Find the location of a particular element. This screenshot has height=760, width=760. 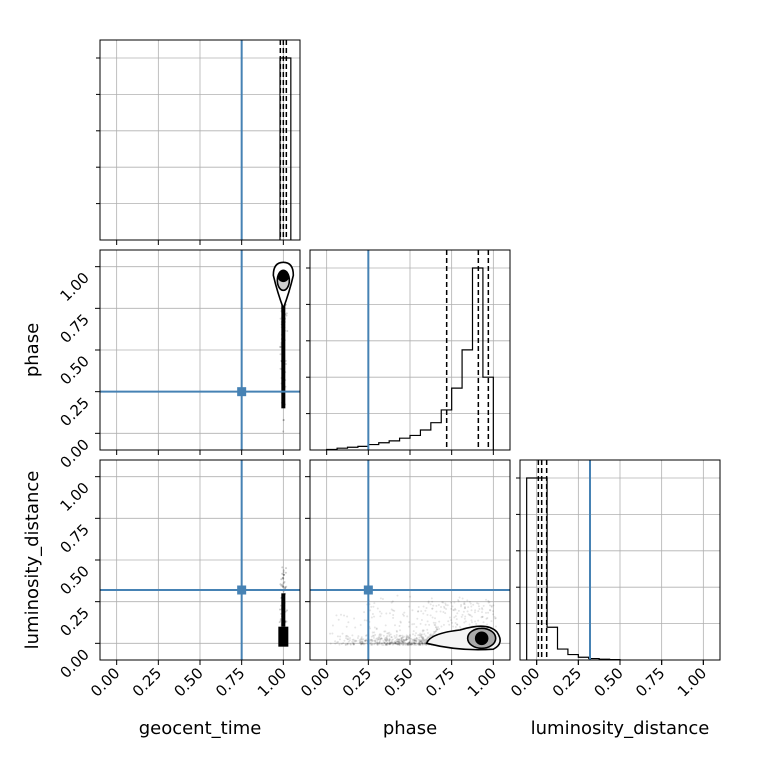

sample-streak is located at coordinates (283, 610).